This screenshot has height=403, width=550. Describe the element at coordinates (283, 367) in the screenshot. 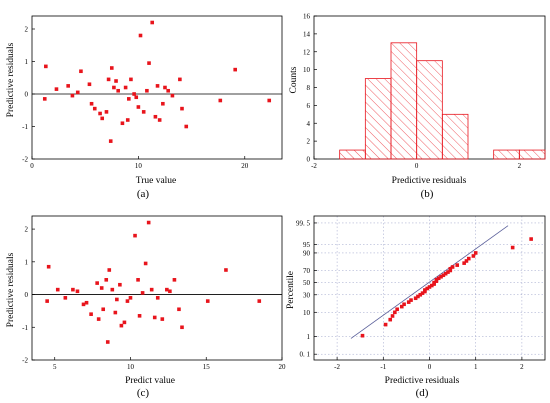

I see `c-xtick-label: 20` at that location.